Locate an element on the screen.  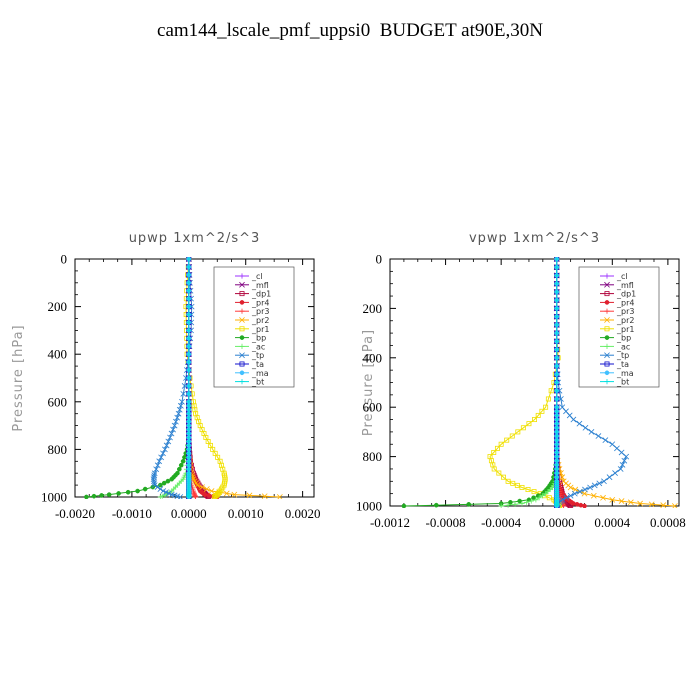
vpwp-line-pr1 is located at coordinates (524, 383).